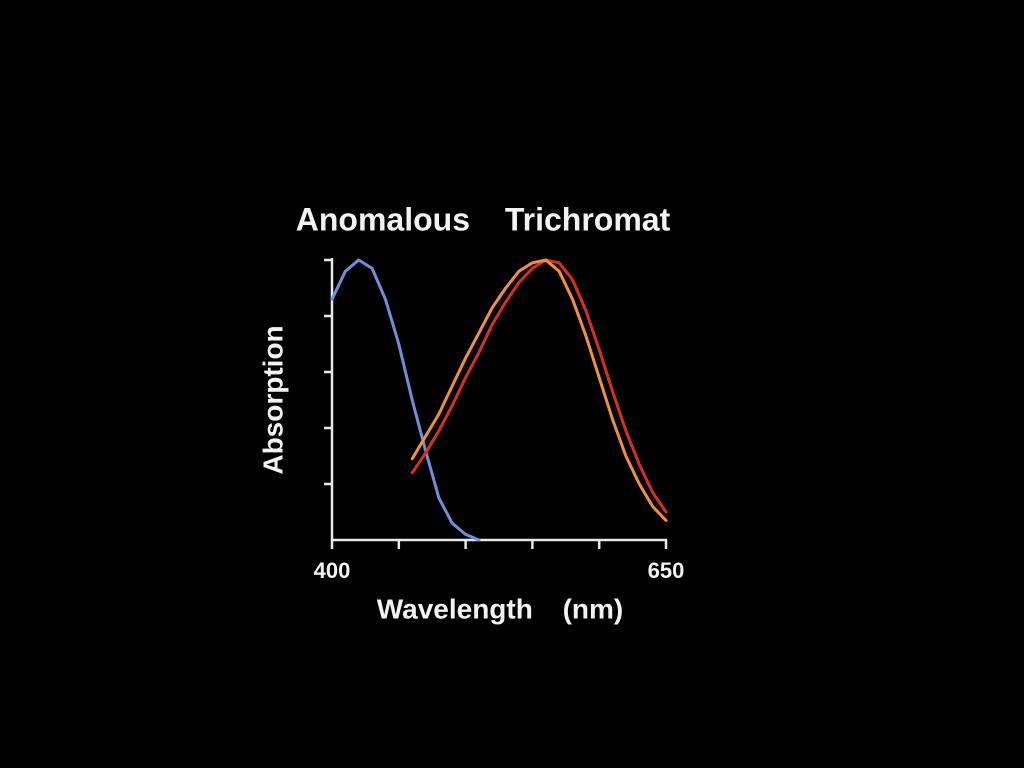  Describe the element at coordinates (483, 219) in the screenshot. I see `chart-title: Anomalous Trichromat` at that location.